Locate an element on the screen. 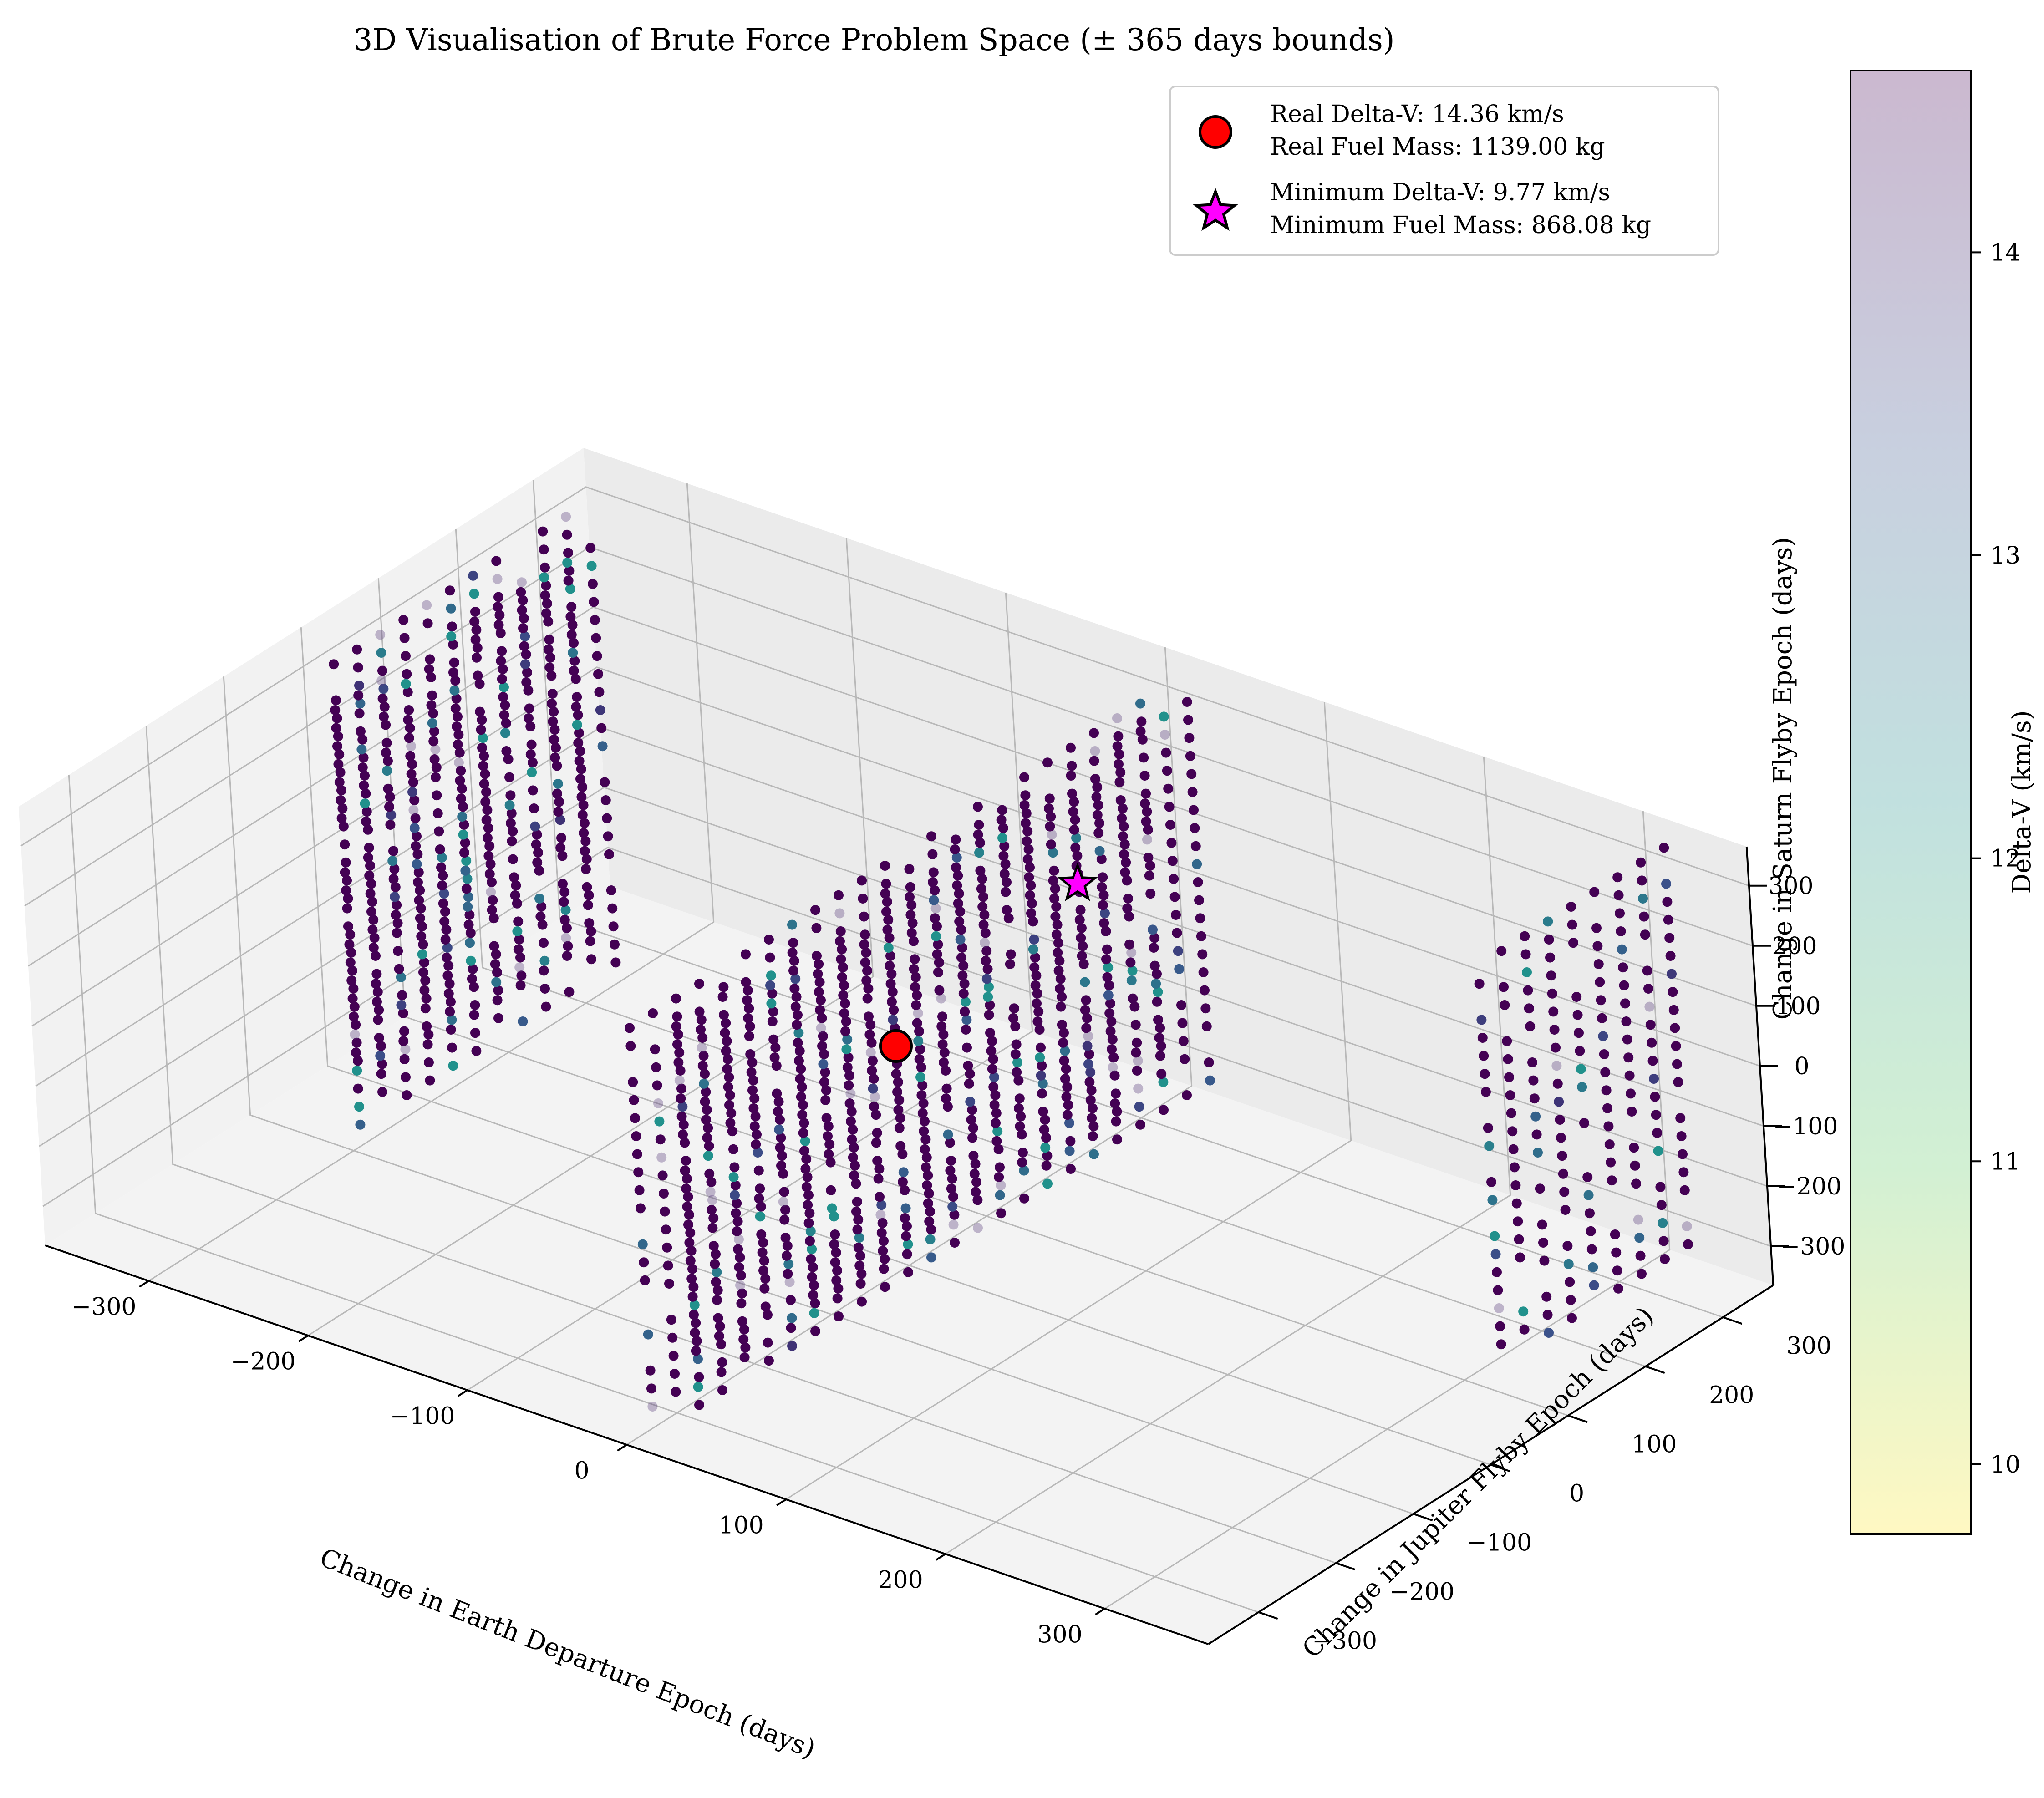 This screenshot has height=1798, width=2044. x-tick-mark is located at coordinates (941, 1557).